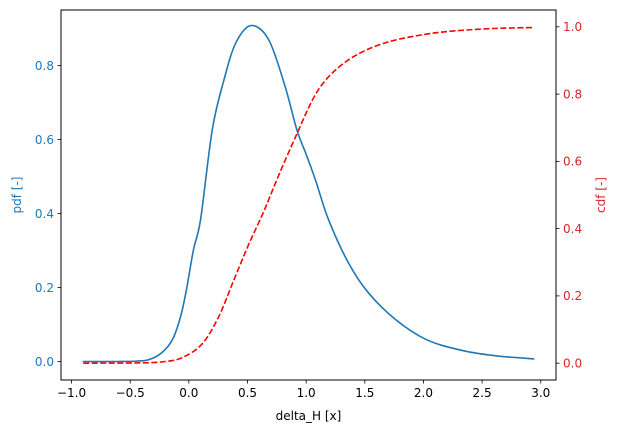 The width and height of the screenshot is (618, 433). I want to click on y-axis-label-left: pdf [-], so click(17, 195).